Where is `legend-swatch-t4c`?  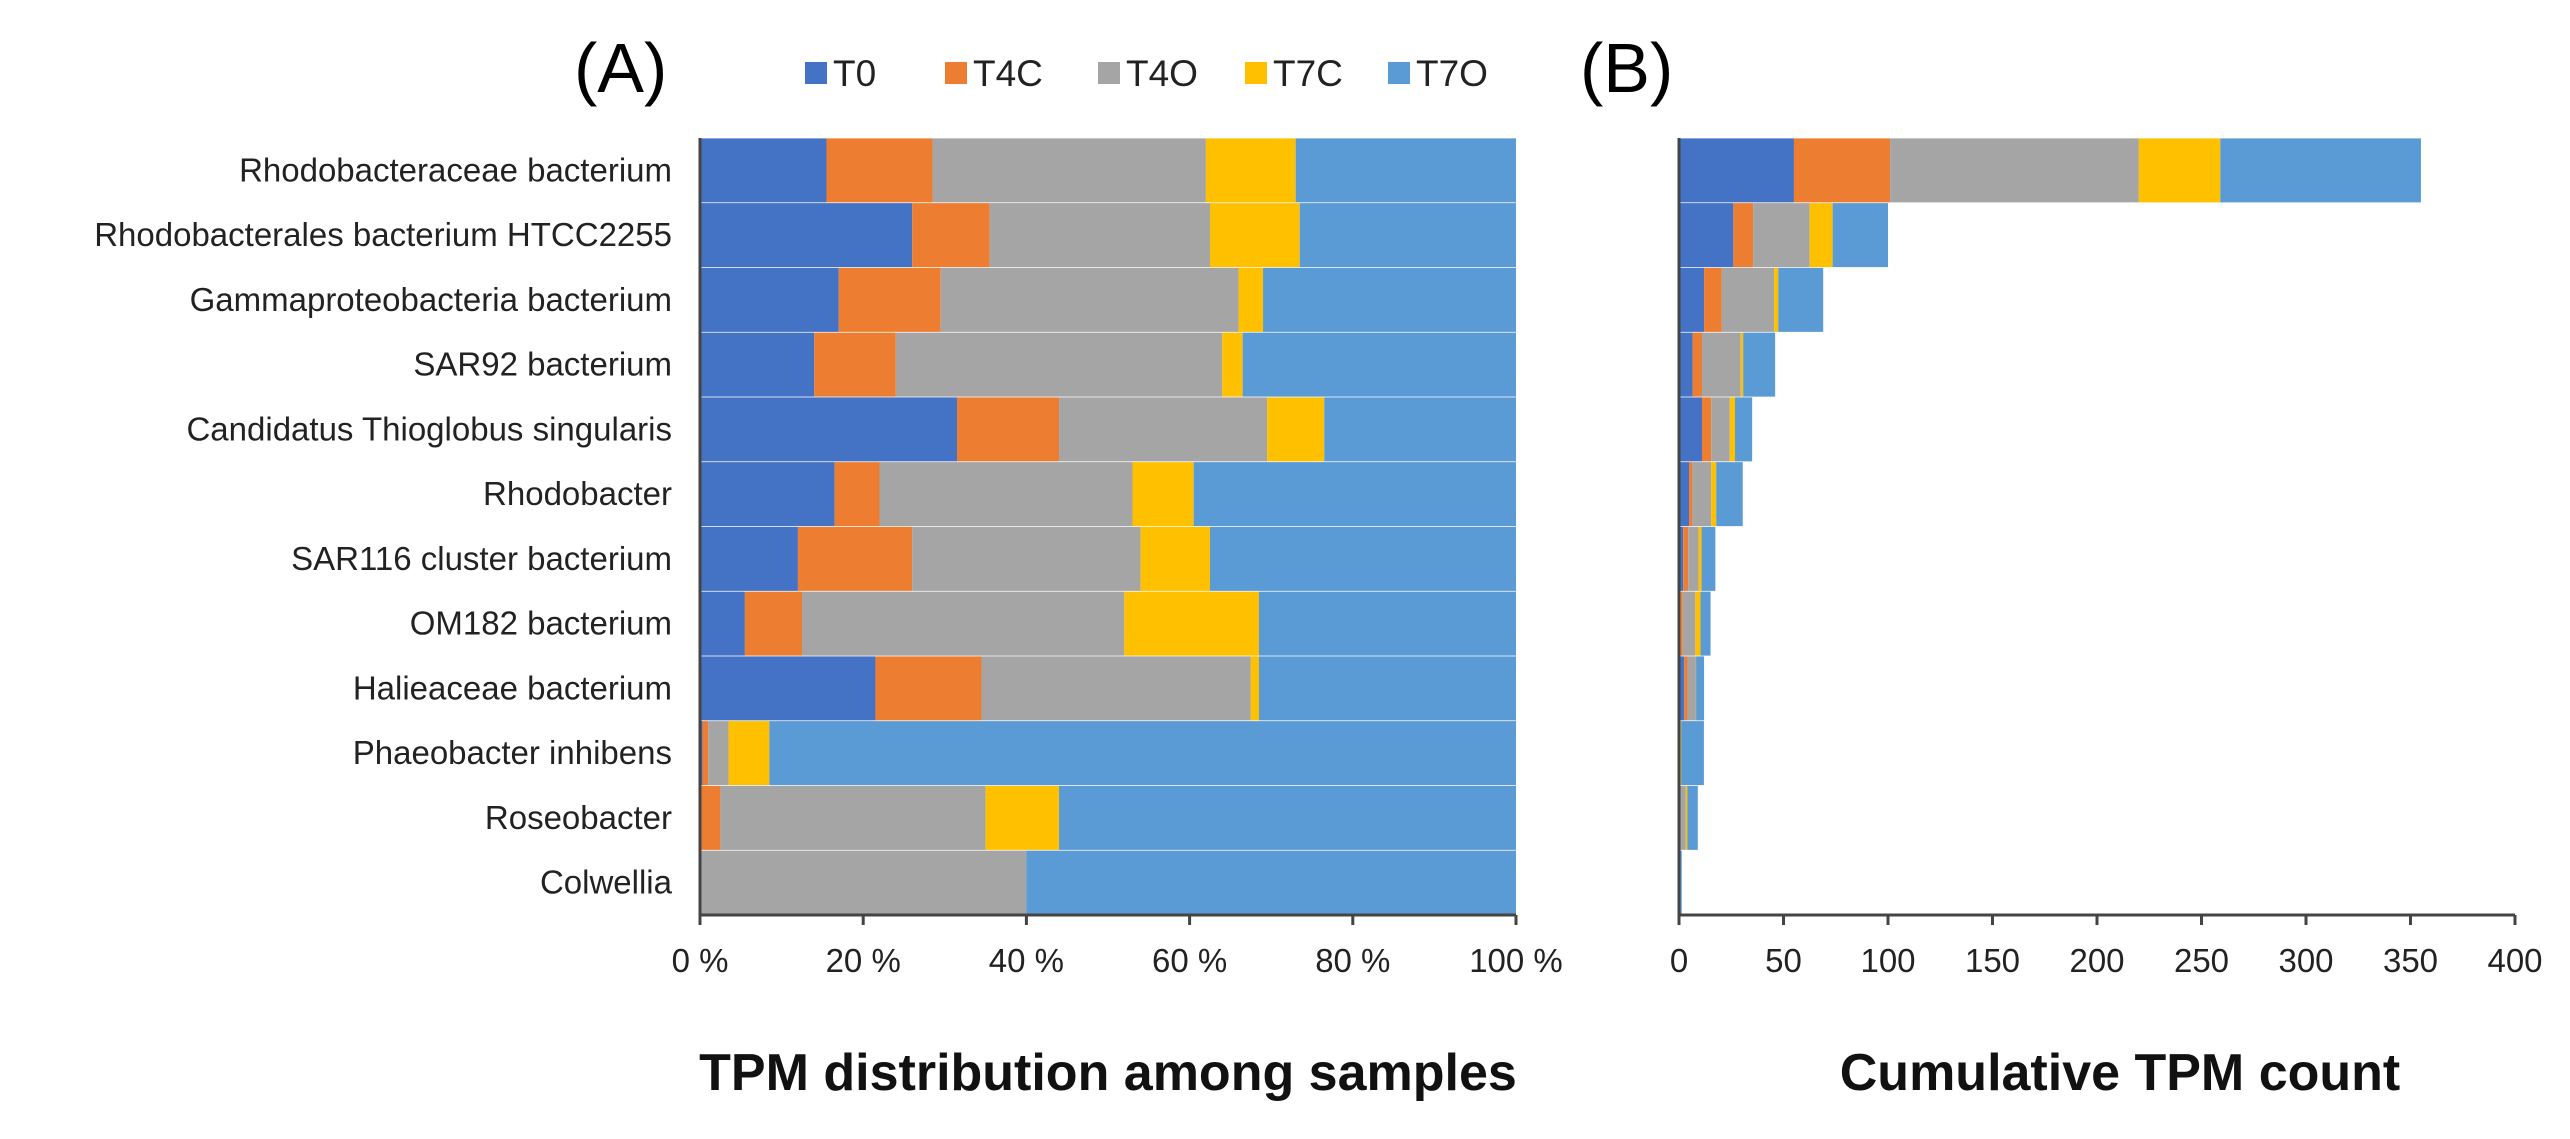 legend-swatch-t4c is located at coordinates (956, 73).